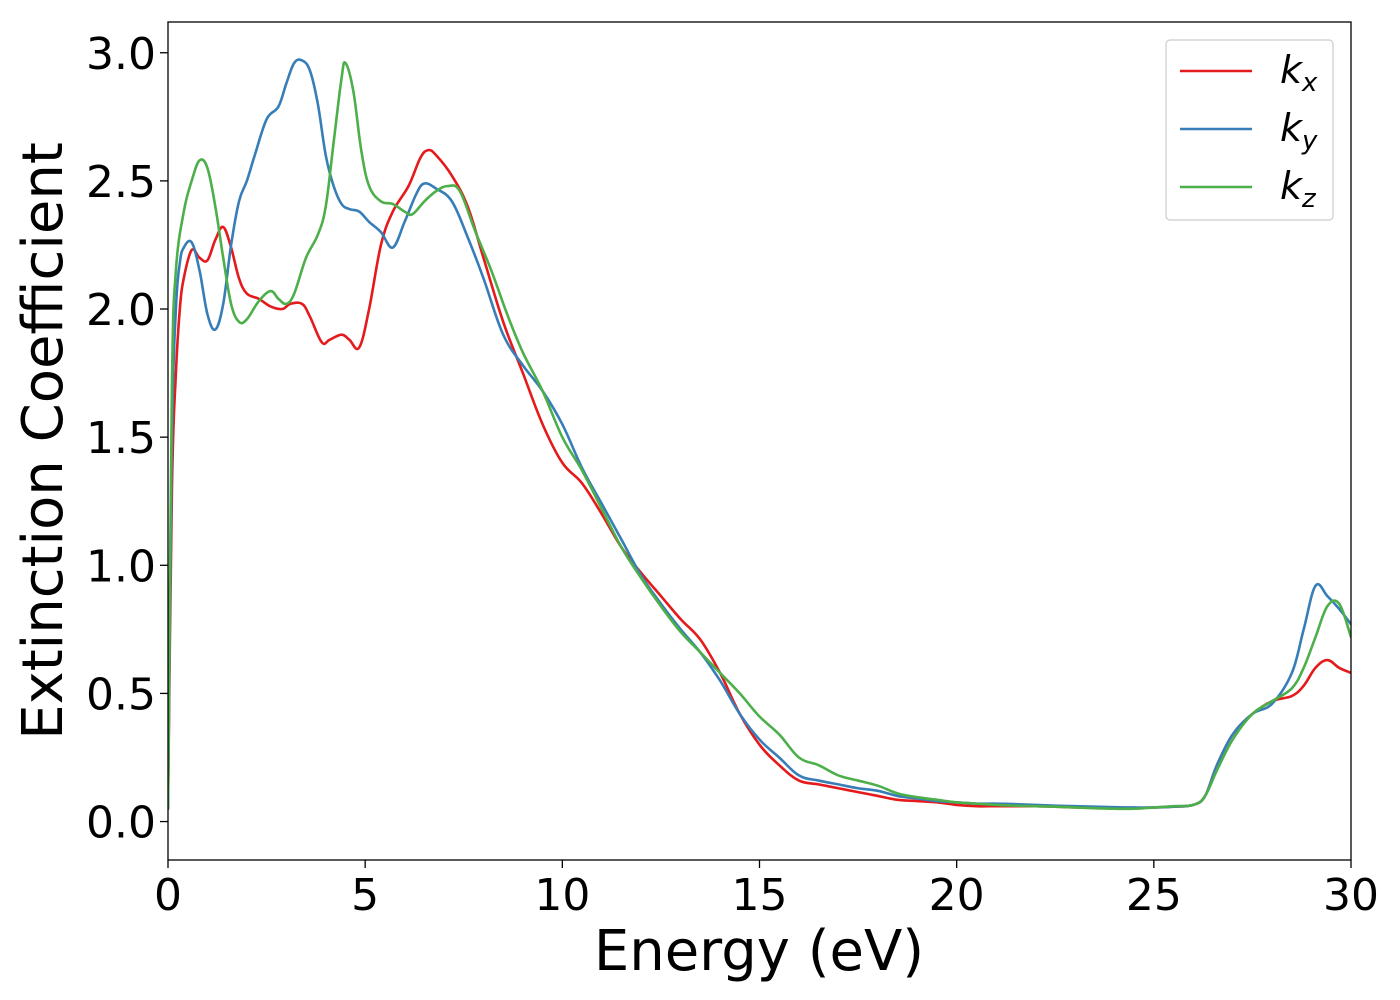 The width and height of the screenshot is (1400, 1000). I want to click on x-tick-label: 10, so click(562, 895).